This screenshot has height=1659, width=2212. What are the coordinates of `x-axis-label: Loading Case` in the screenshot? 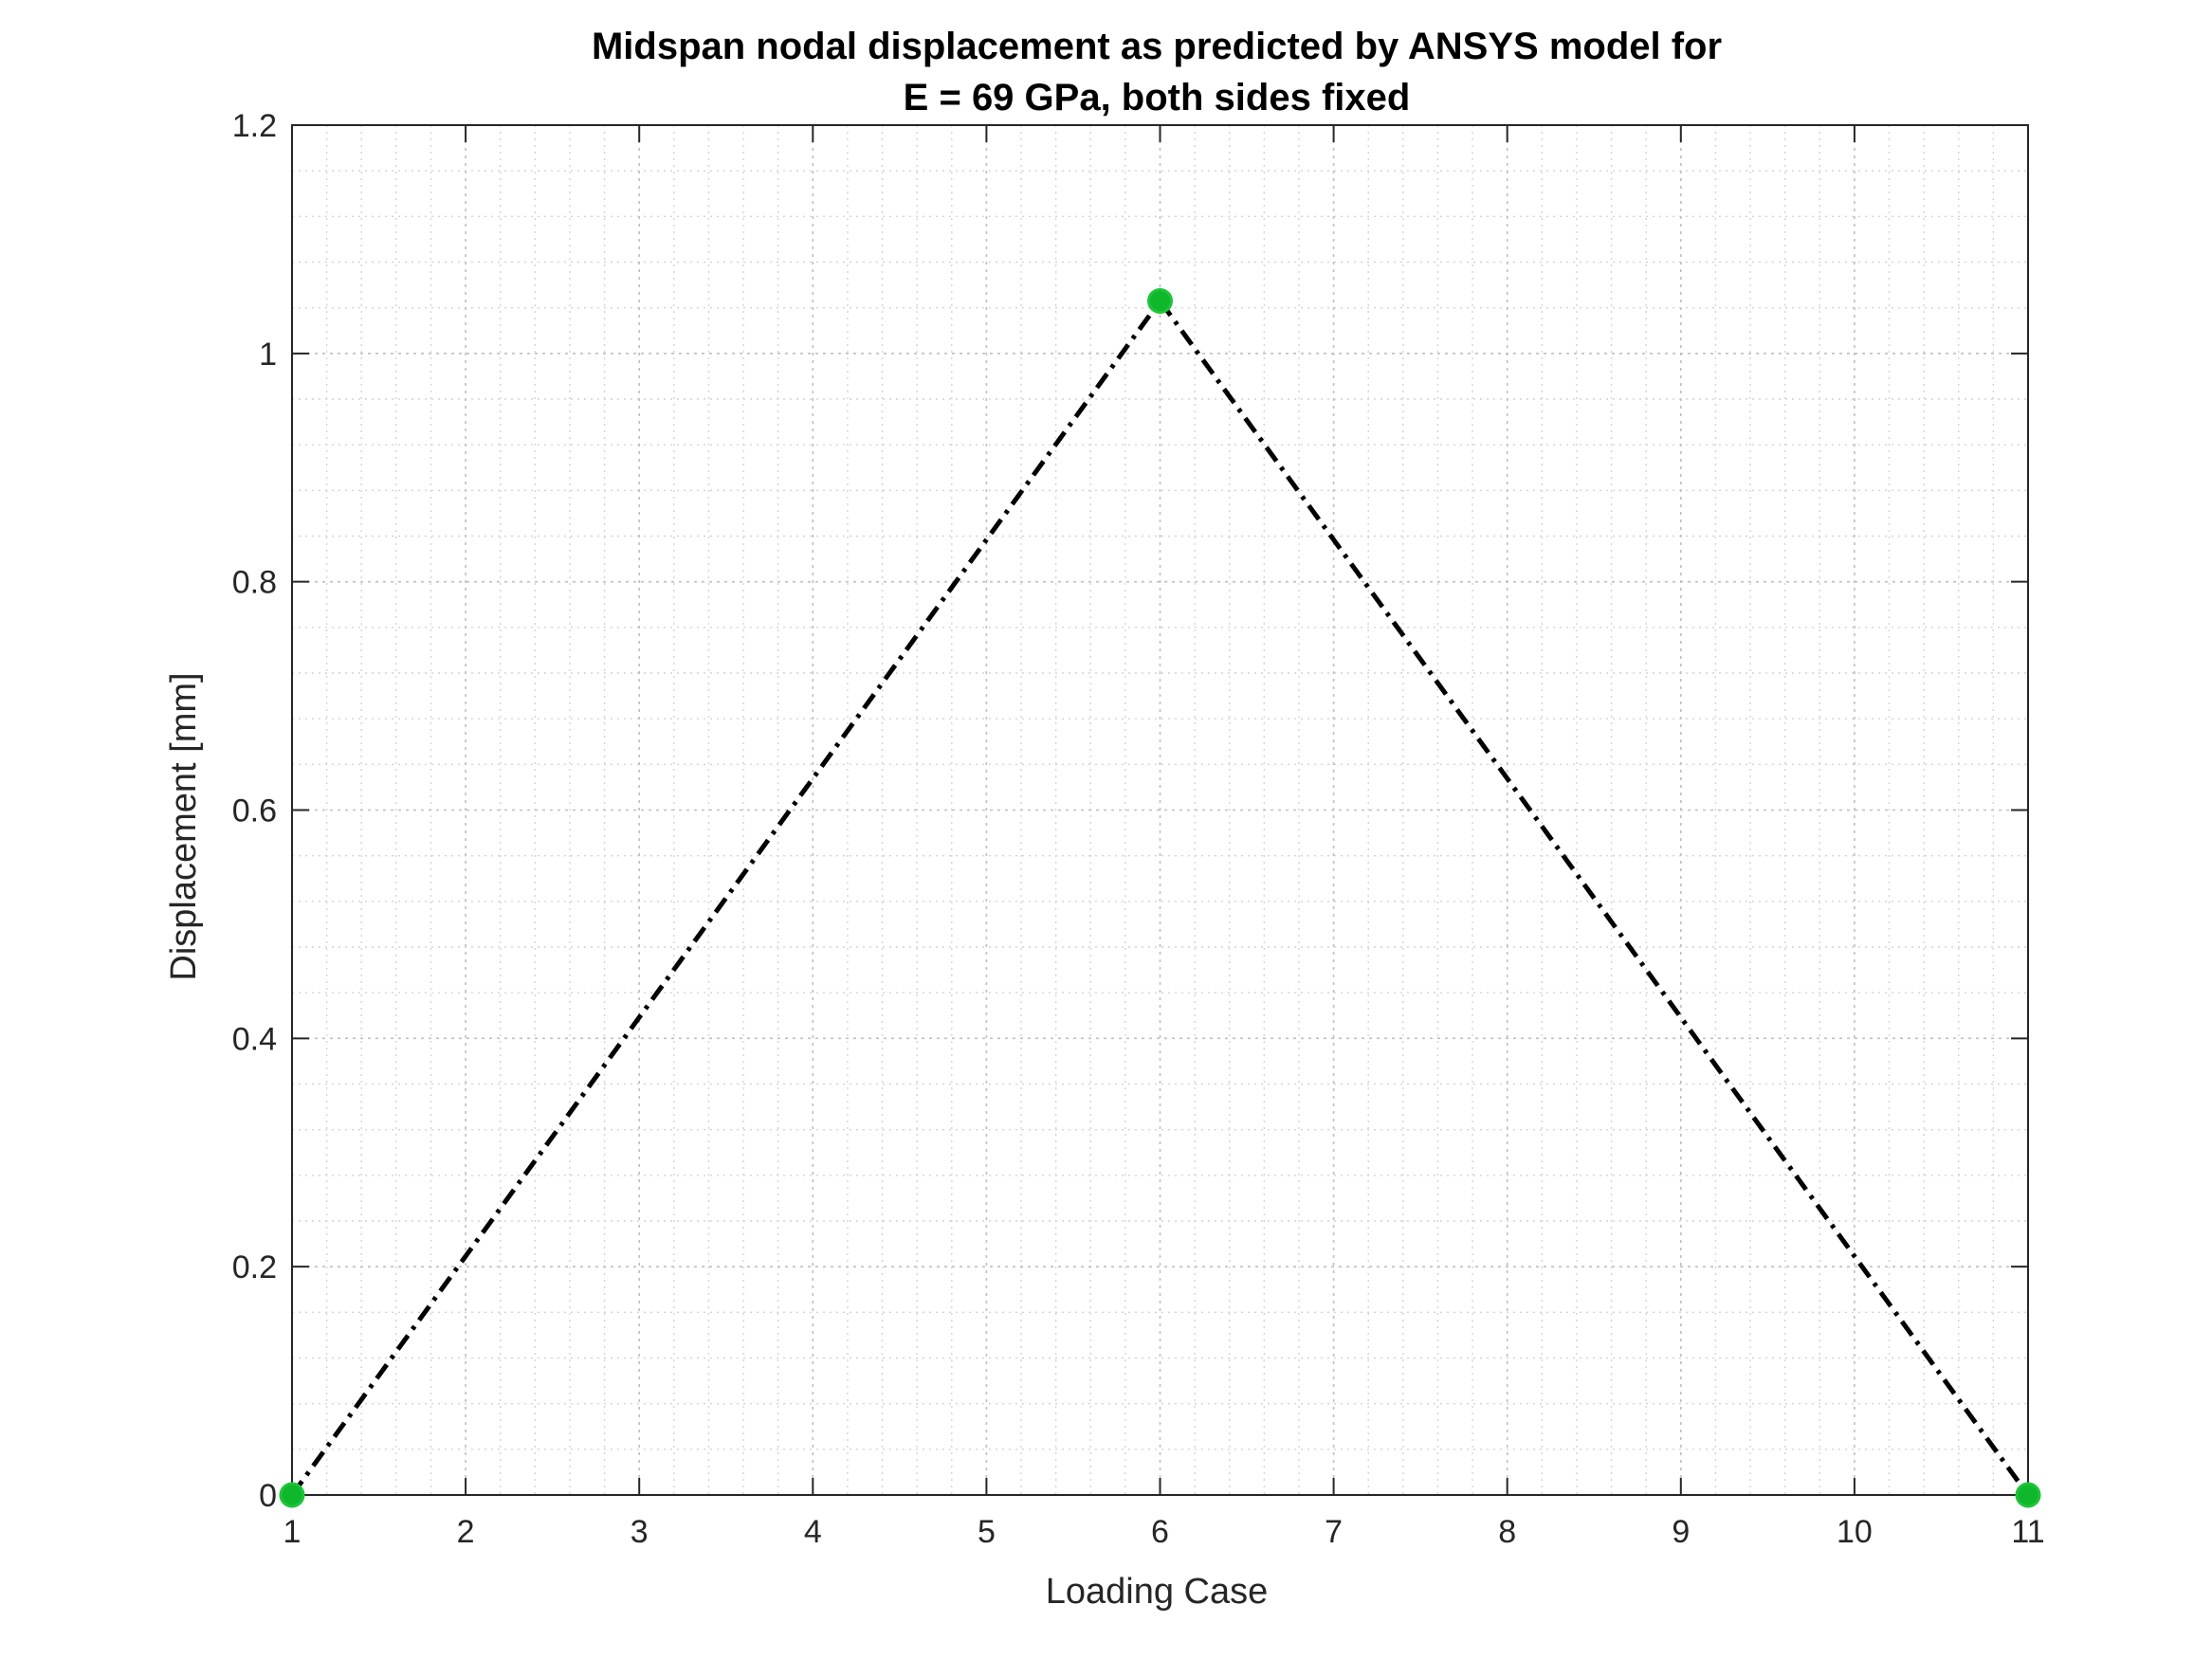 It's located at (1157, 1592).